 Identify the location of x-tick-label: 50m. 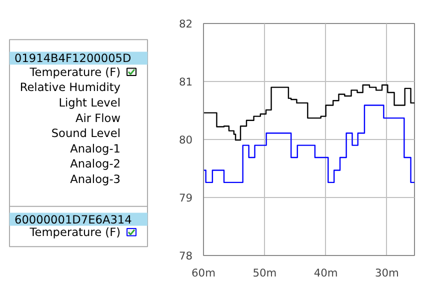
(264, 273).